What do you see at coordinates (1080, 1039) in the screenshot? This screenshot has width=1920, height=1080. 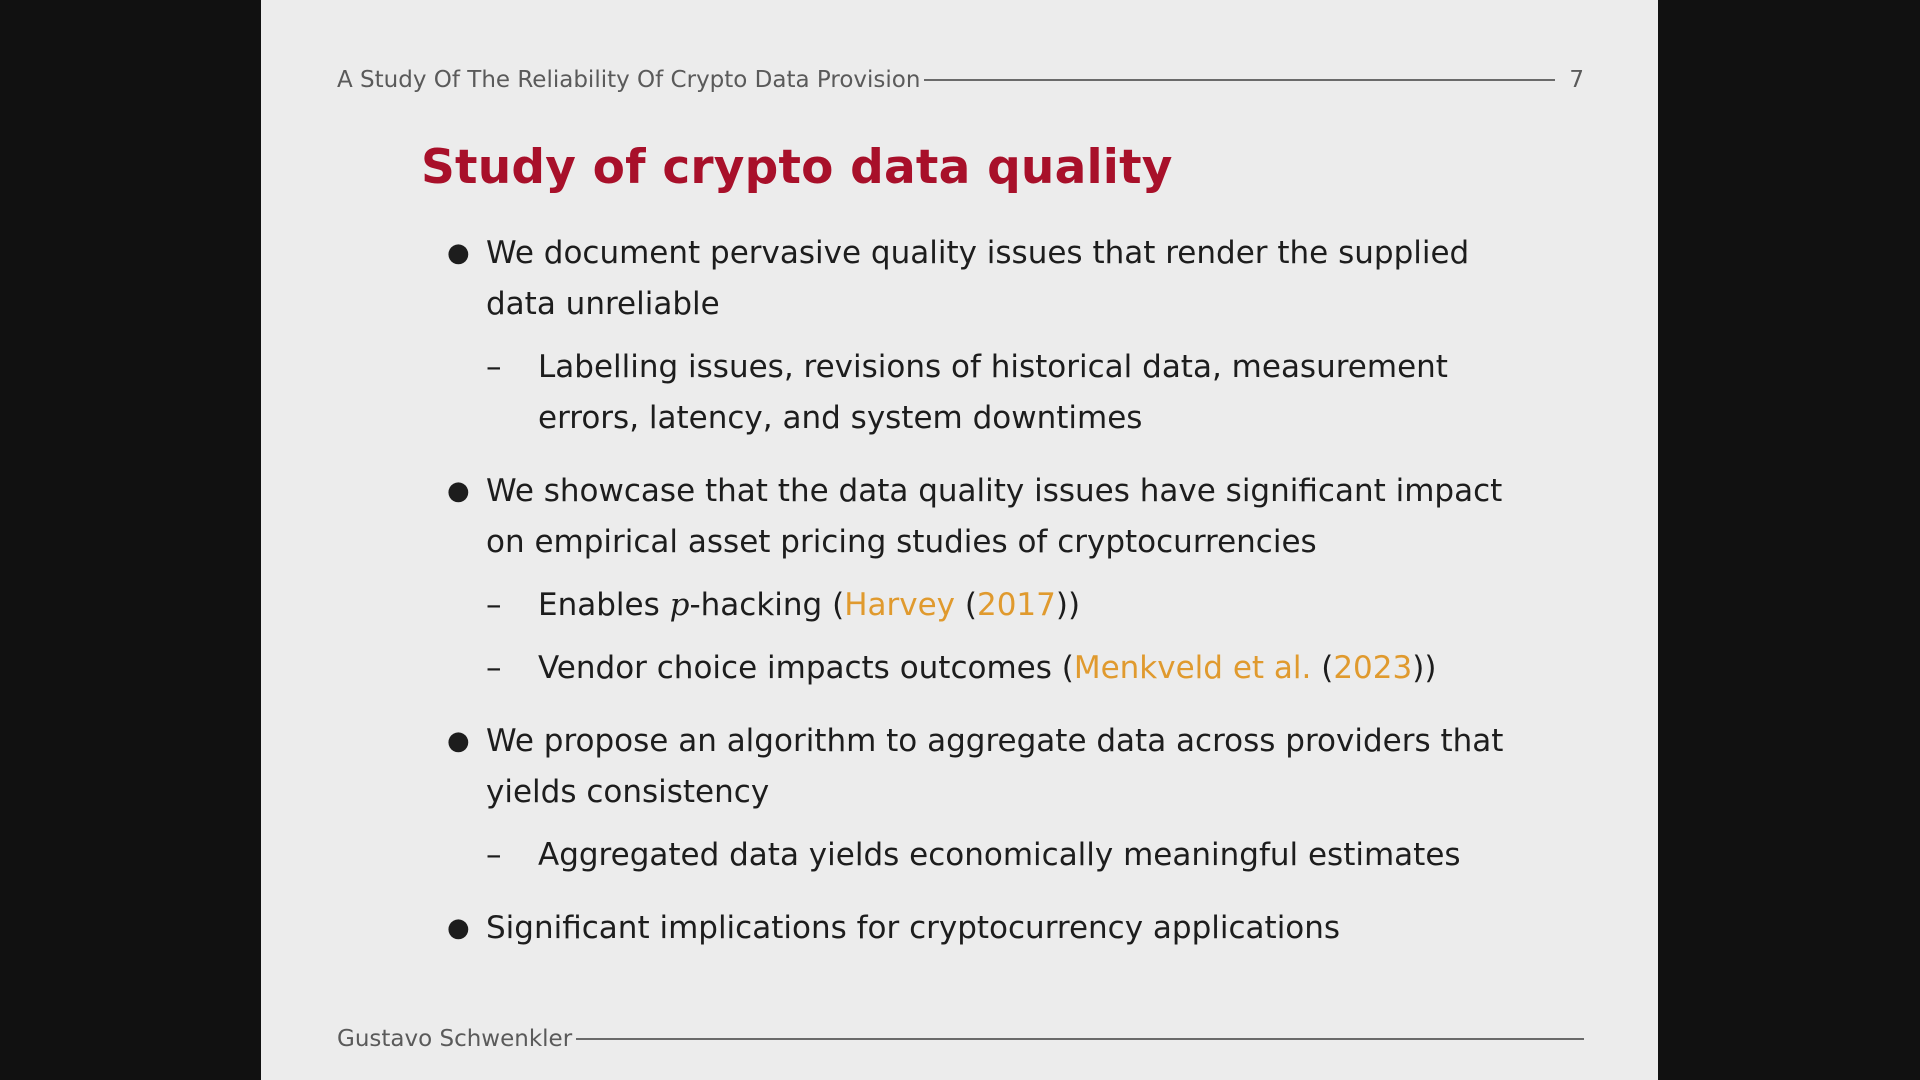 I see `footer-rule` at bounding box center [1080, 1039].